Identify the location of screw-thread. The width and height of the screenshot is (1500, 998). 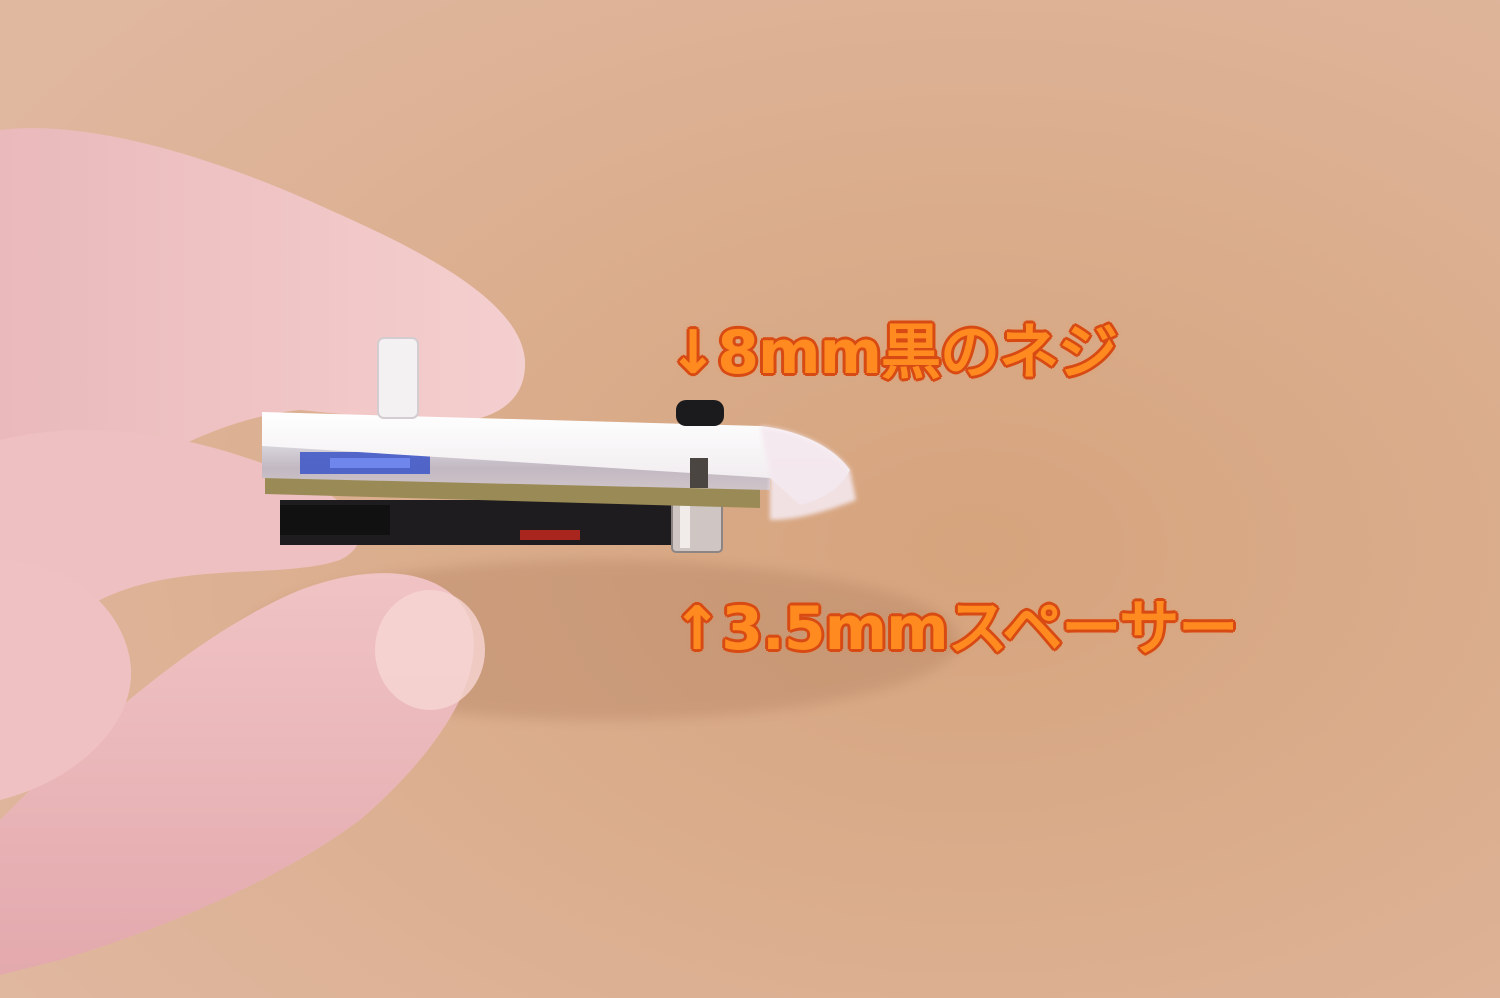
(699, 473).